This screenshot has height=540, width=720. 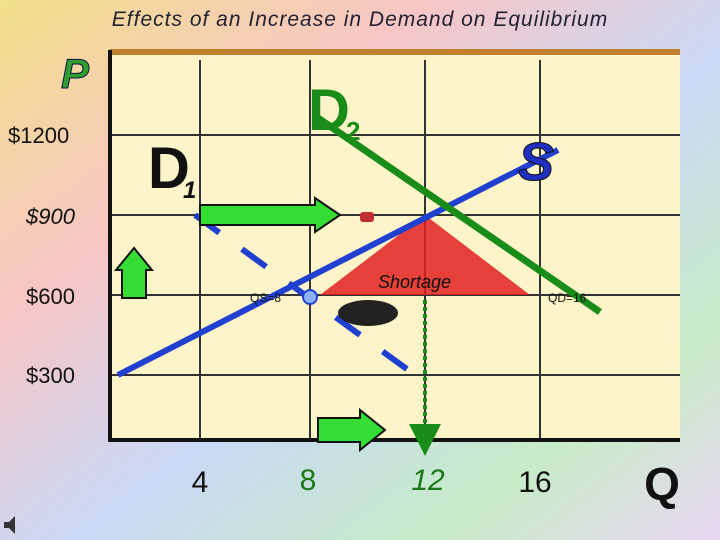 What do you see at coordinates (425, 255) in the screenshot?
I see `shortage-area` at bounding box center [425, 255].